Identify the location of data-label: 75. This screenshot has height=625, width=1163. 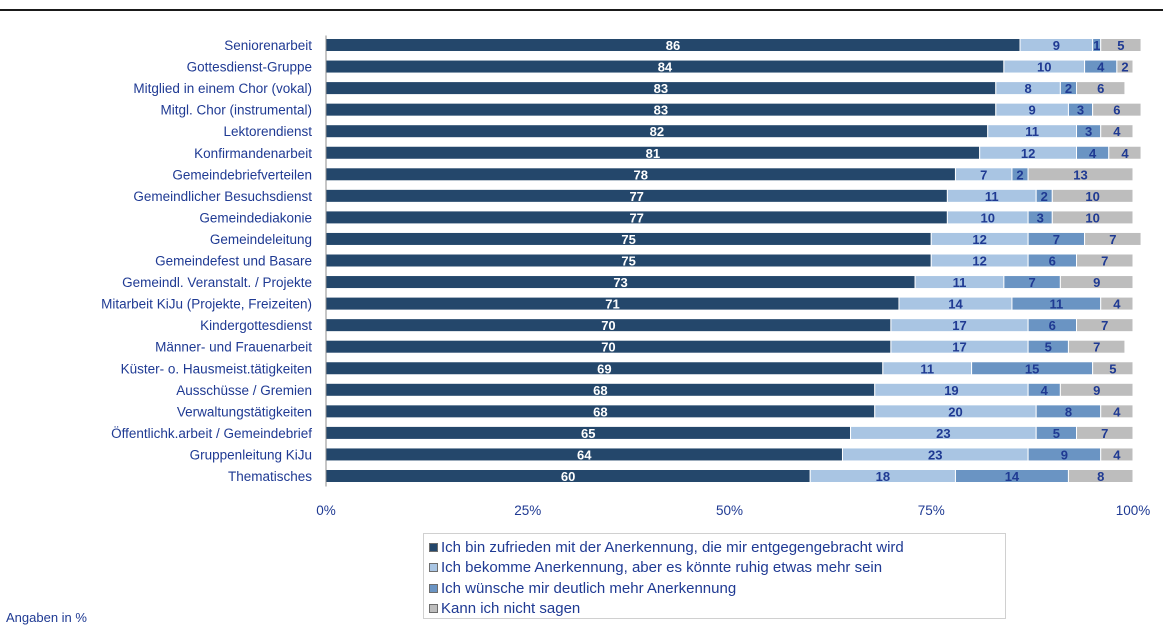
(628, 239).